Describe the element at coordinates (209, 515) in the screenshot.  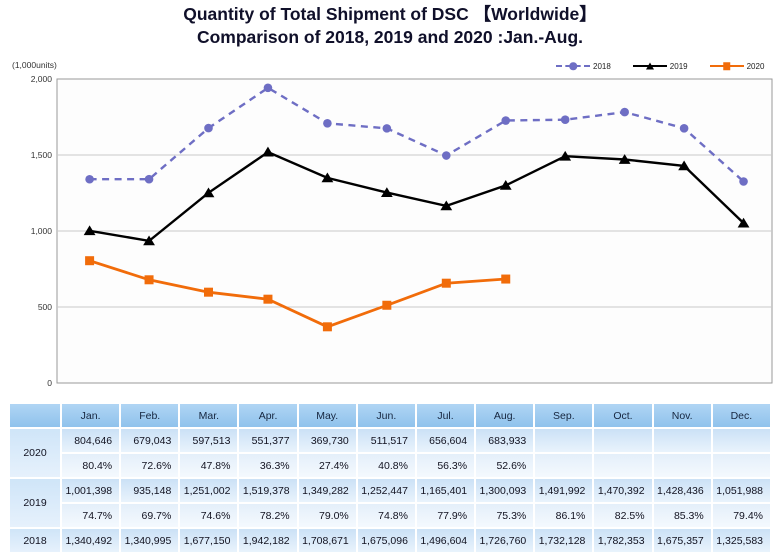
I see `yoy-percent-cell: 74.6%` at that location.